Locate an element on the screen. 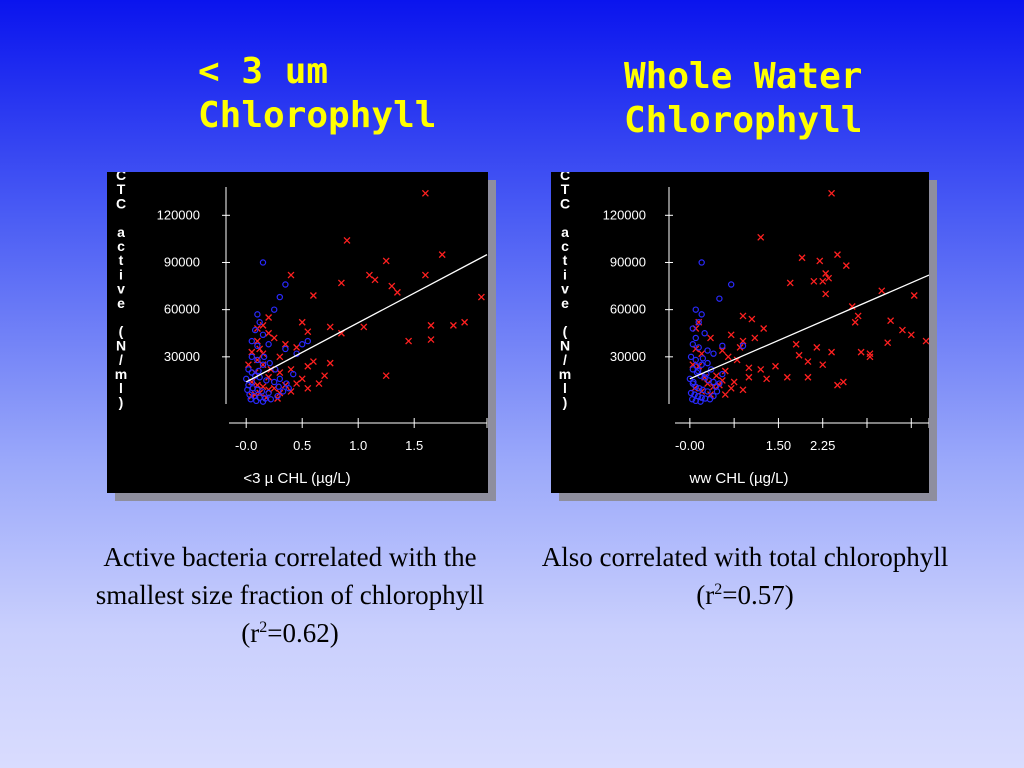  x-tick-label: 1.5 is located at coordinates (414, 445).